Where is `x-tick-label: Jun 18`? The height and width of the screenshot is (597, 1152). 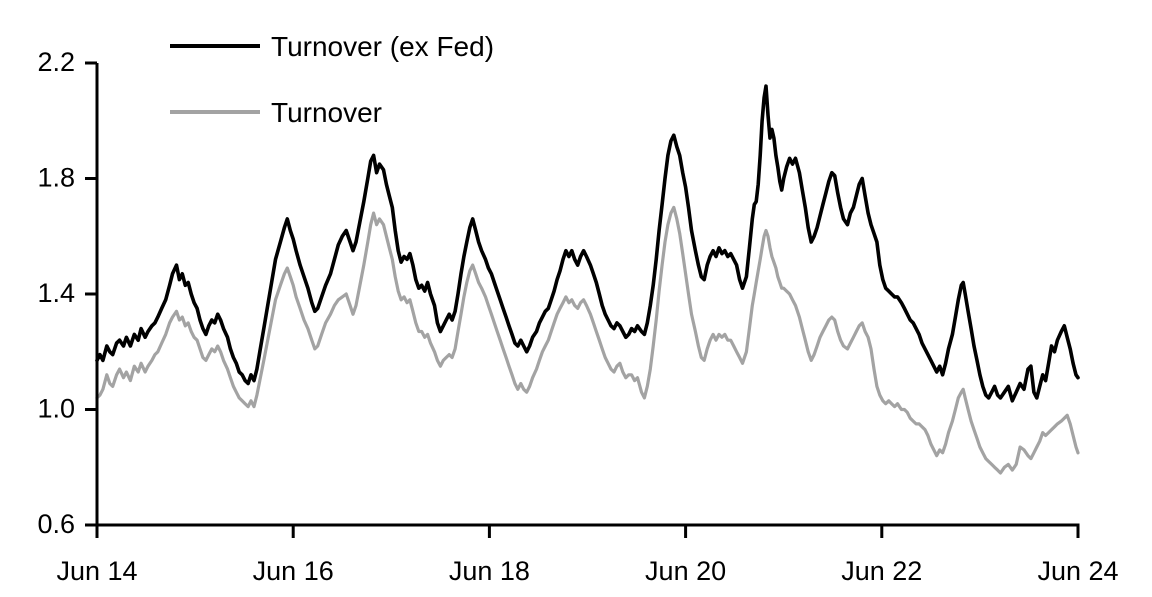 x-tick-label: Jun 18 is located at coordinates (489, 571).